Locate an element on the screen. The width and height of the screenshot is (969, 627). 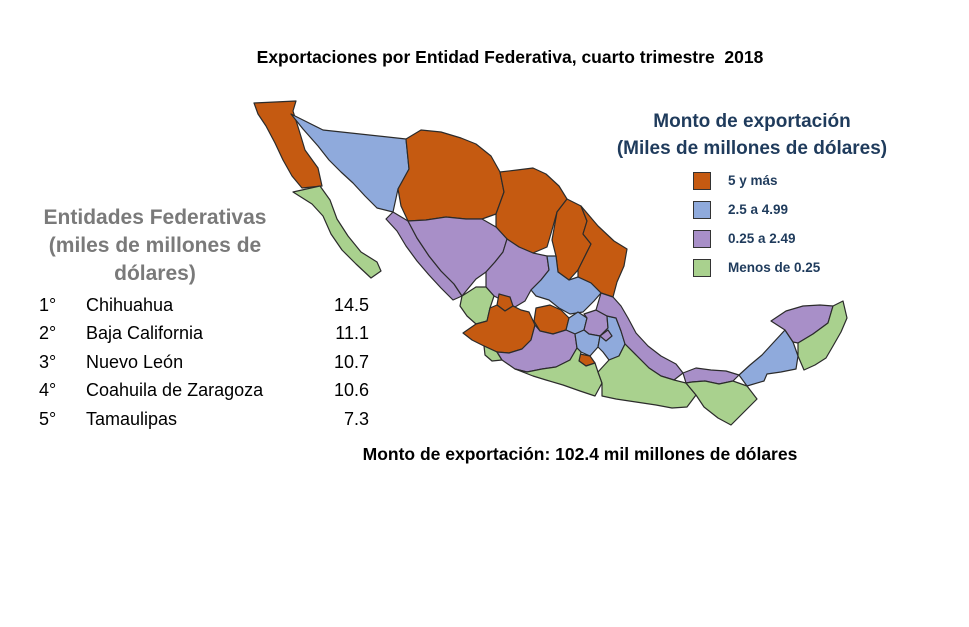
ranking-title-line2: (miles de millones de is located at coordinates (155, 245).